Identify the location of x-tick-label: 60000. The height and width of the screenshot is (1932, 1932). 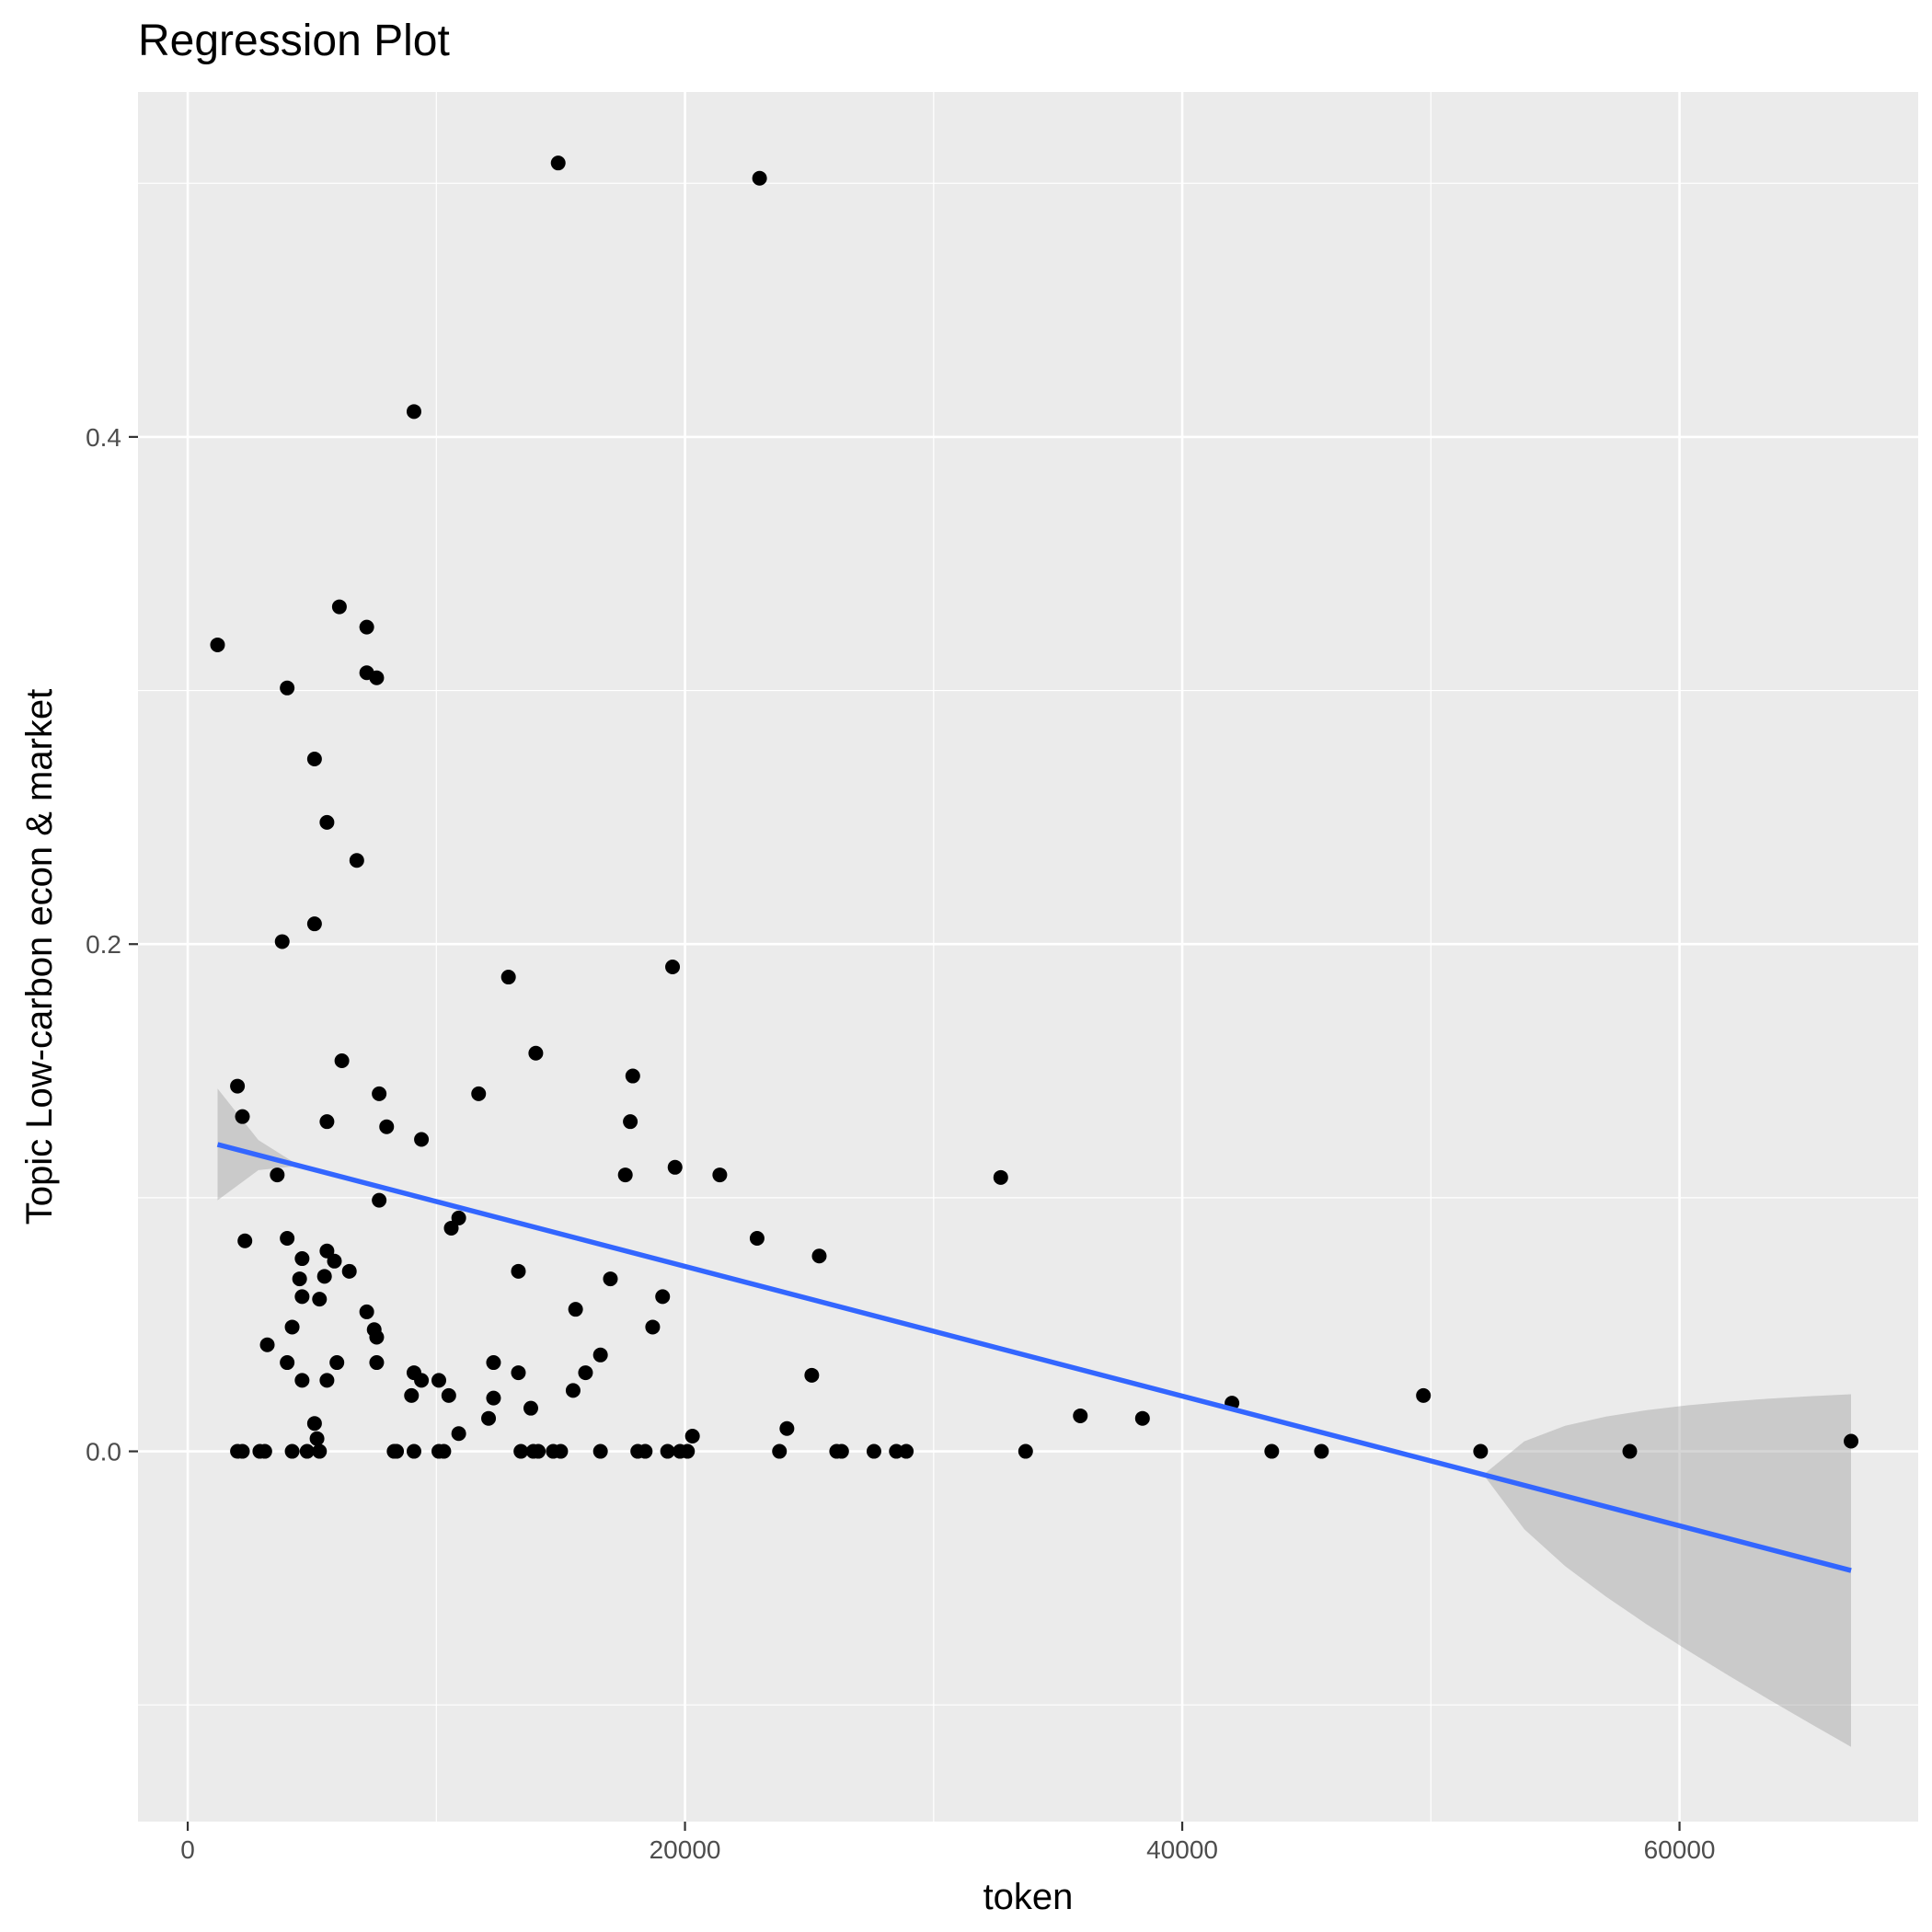
(1680, 1849).